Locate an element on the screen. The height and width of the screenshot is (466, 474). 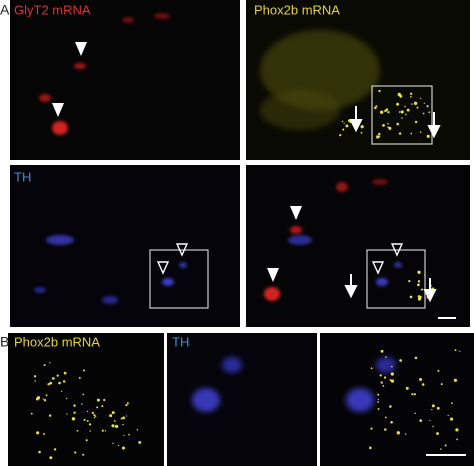
channel-label: TH is located at coordinates (22, 177).